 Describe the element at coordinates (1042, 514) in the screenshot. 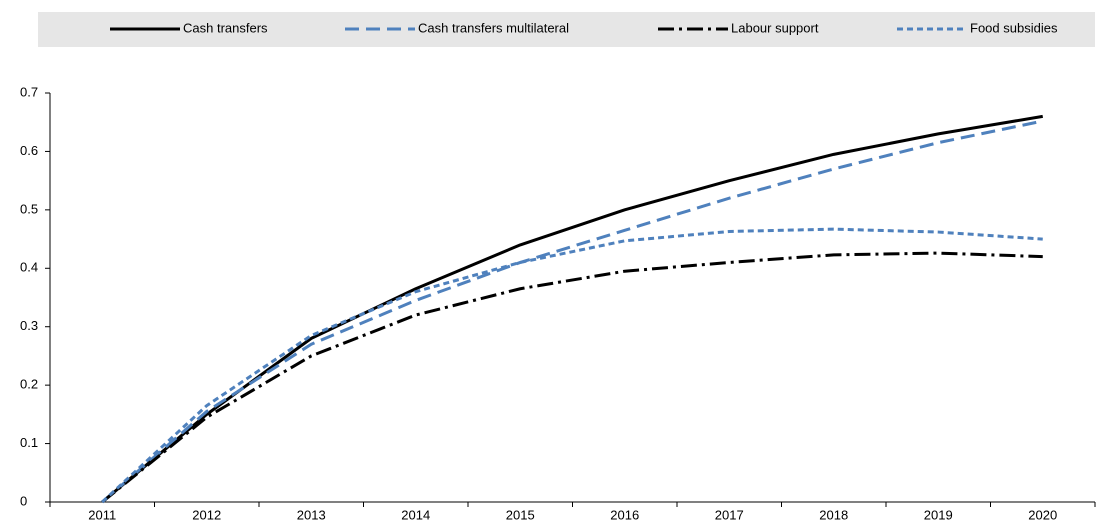

I see `x-tick-label: 2020` at that location.